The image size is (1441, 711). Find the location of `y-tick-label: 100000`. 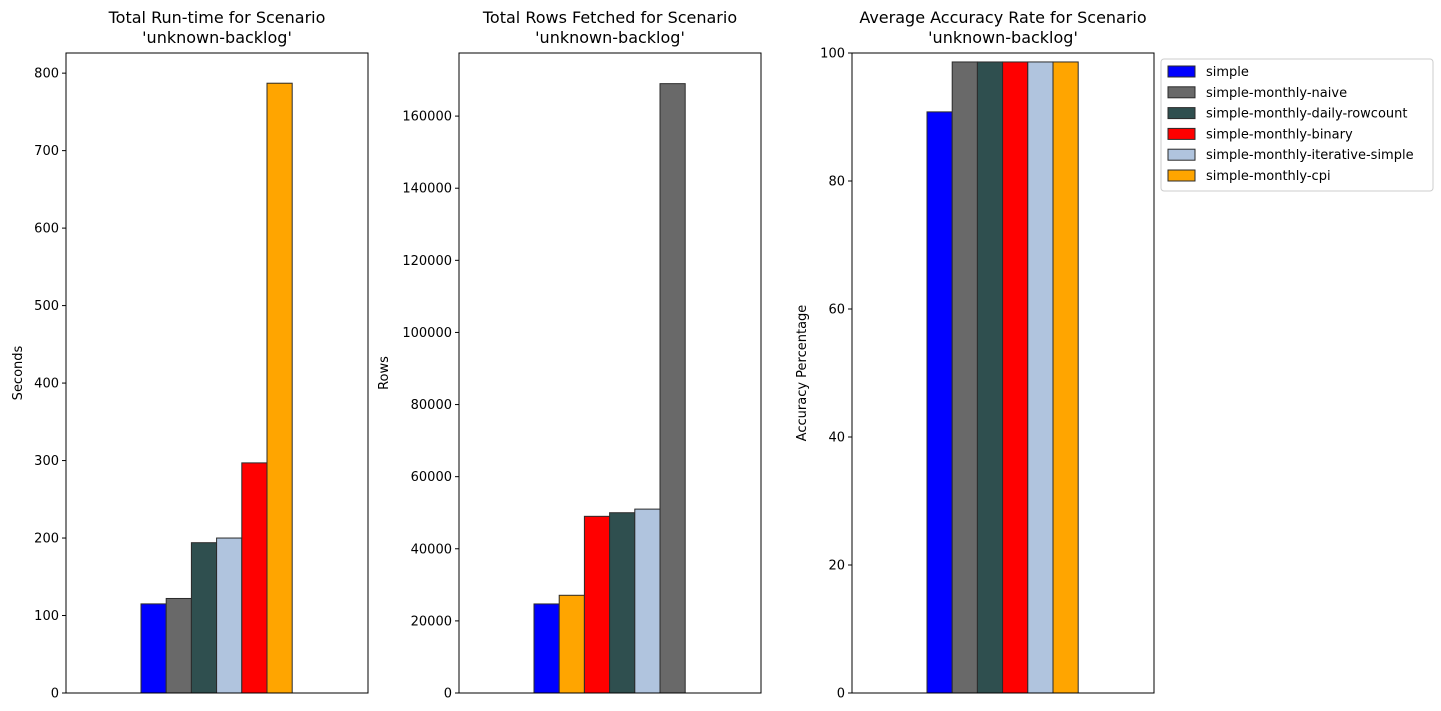

y-tick-label: 100000 is located at coordinates (427, 333).